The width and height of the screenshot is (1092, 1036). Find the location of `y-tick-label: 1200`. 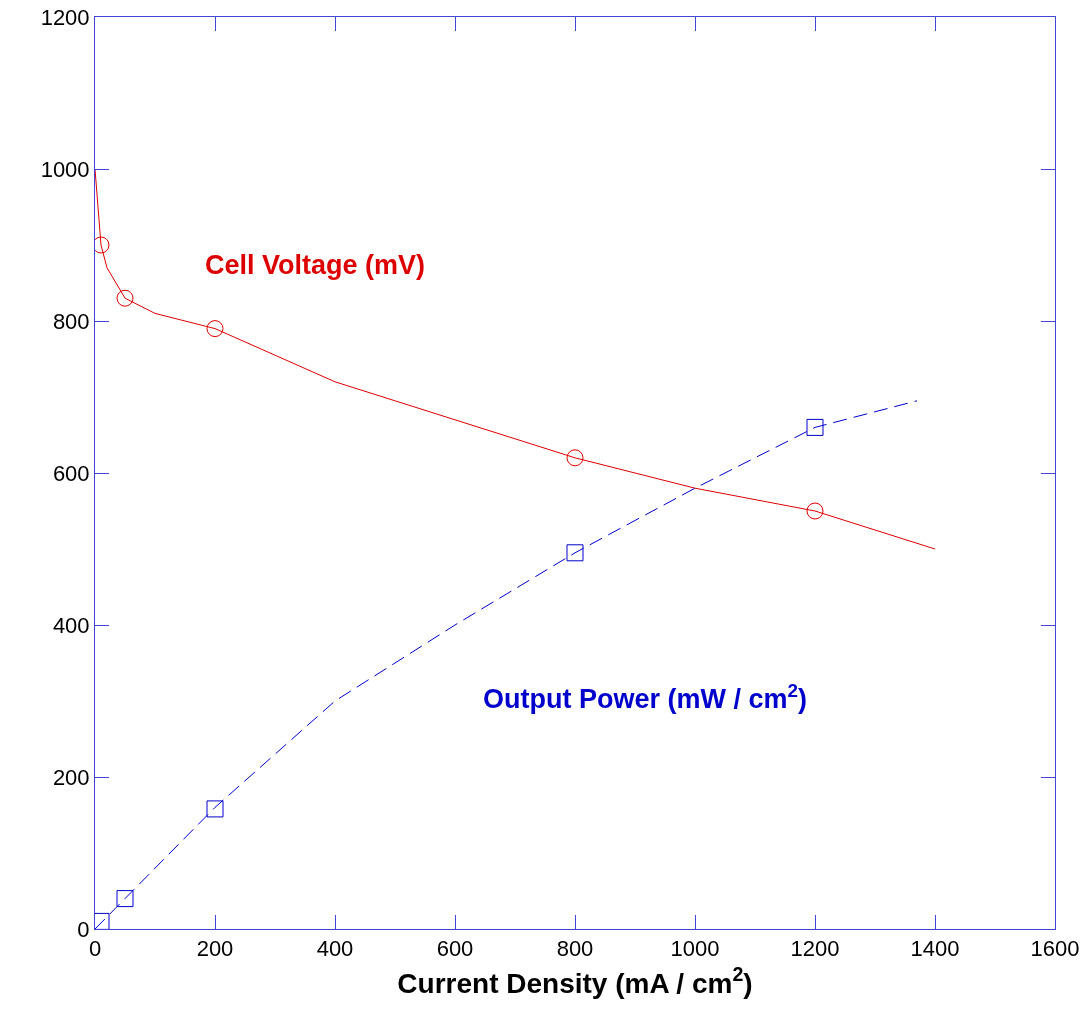

y-tick-label: 1200 is located at coordinates (65, 17).